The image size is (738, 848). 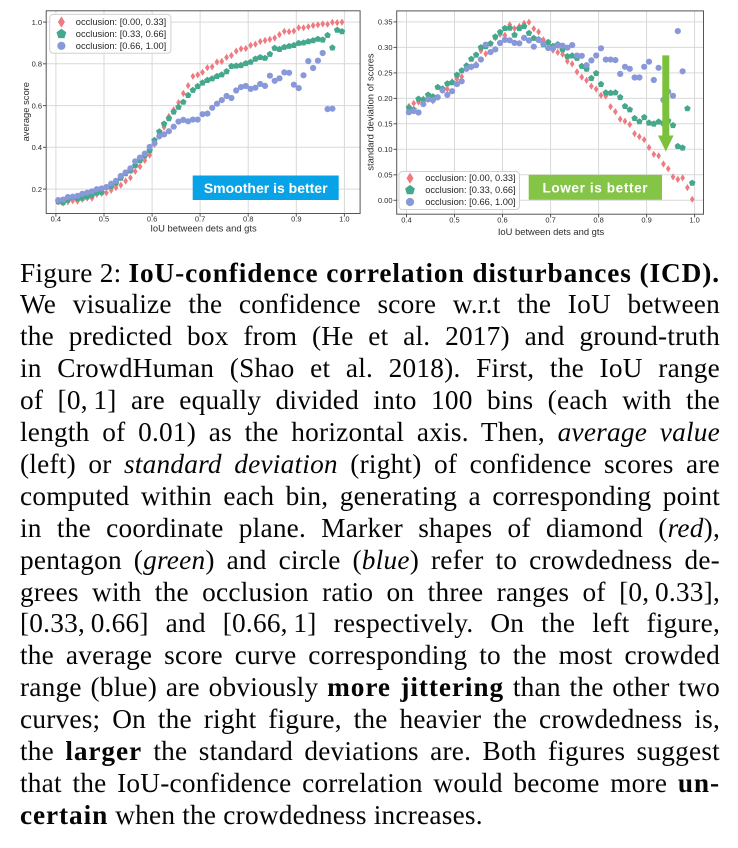 I want to click on svg-text: 0.15, so click(x=385, y=124).